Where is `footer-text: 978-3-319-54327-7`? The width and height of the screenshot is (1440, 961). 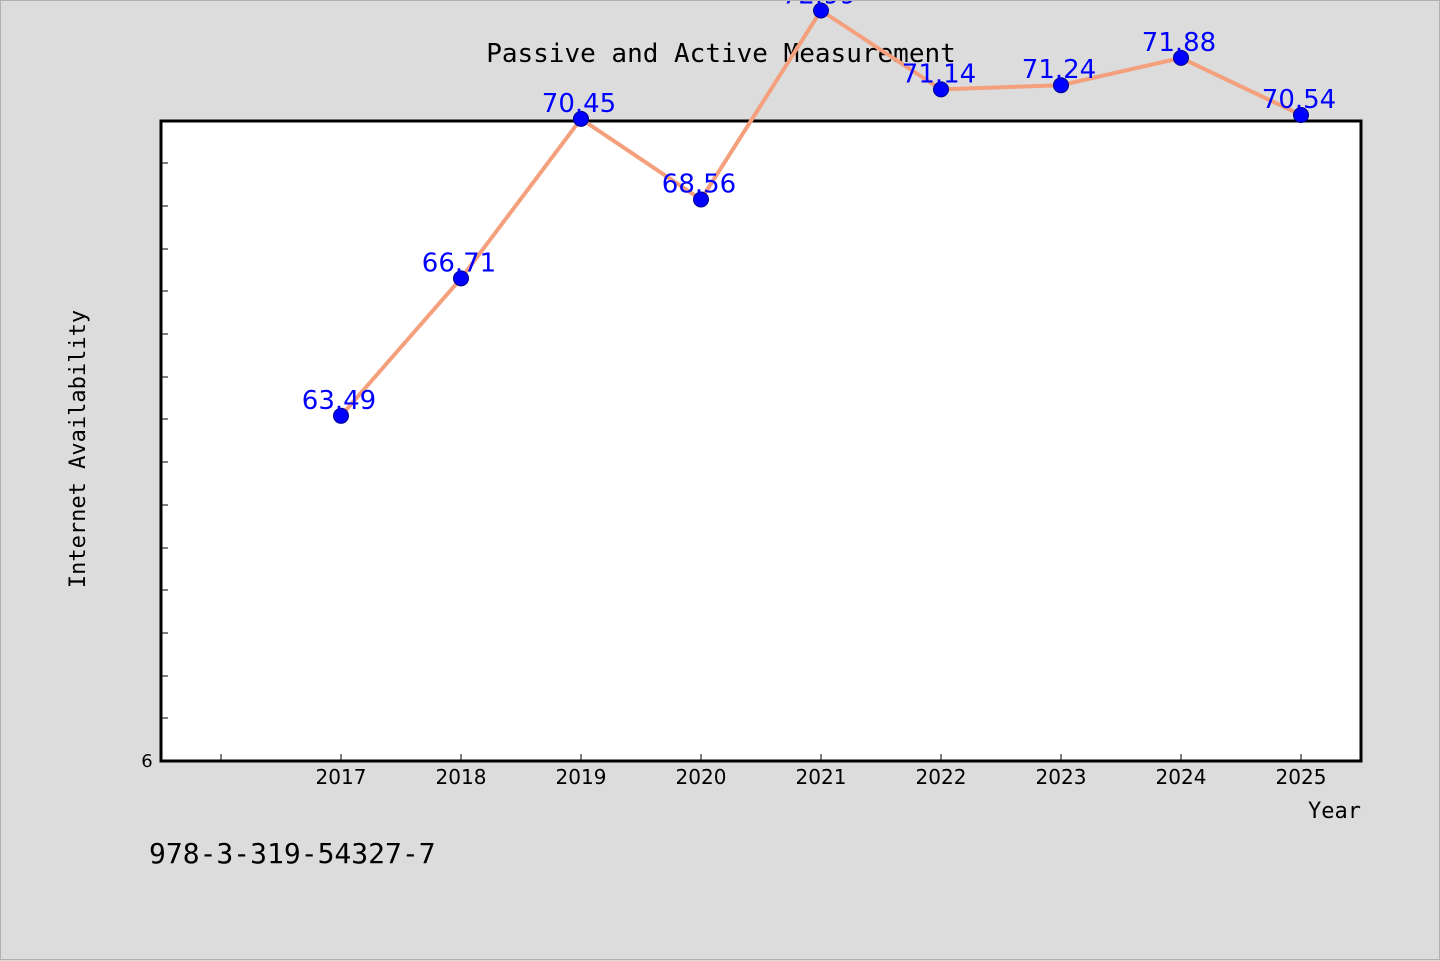
footer-text: 978-3-319-54327-7 is located at coordinates (292, 853).